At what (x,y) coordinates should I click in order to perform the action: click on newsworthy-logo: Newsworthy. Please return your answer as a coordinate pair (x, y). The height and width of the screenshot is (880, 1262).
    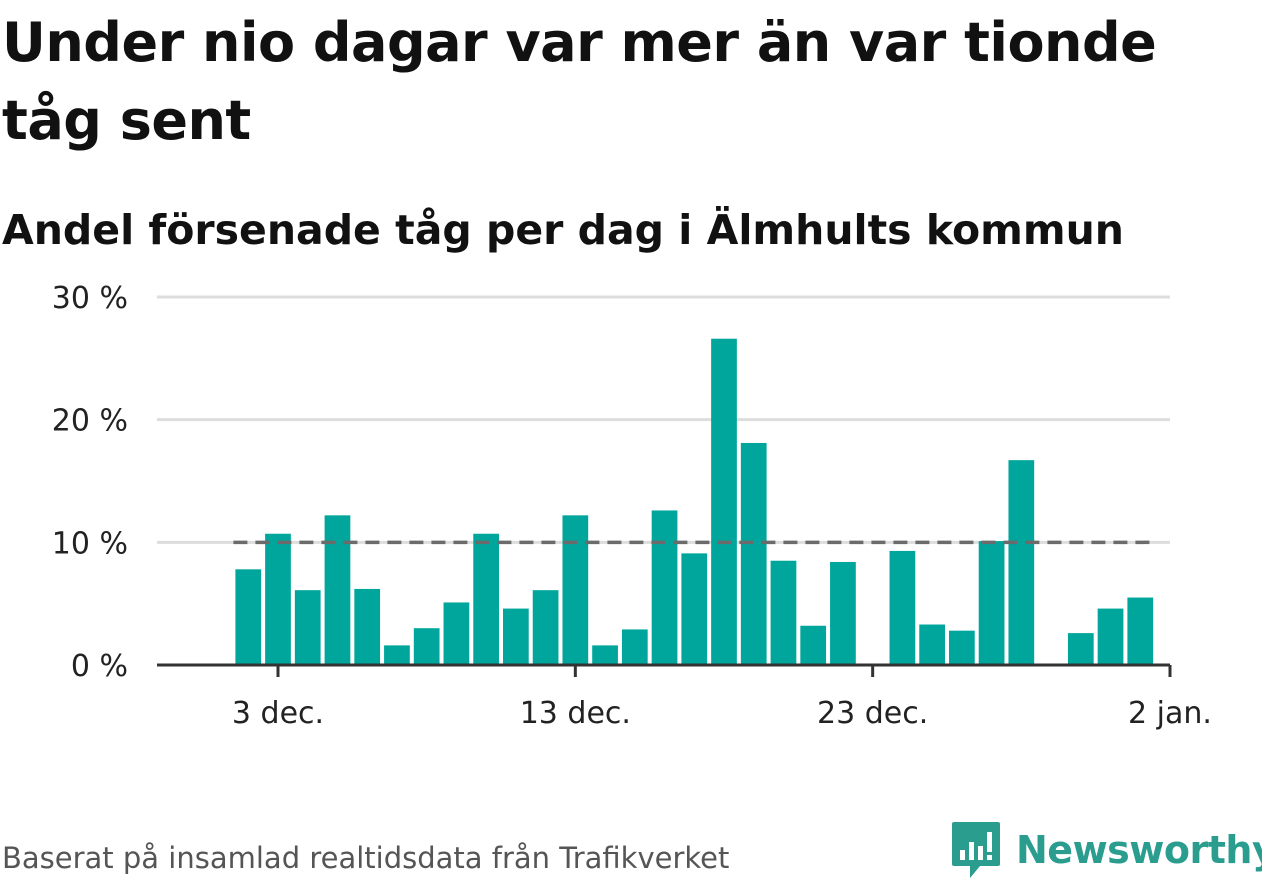
    Looking at the image, I should click on (1106, 850).